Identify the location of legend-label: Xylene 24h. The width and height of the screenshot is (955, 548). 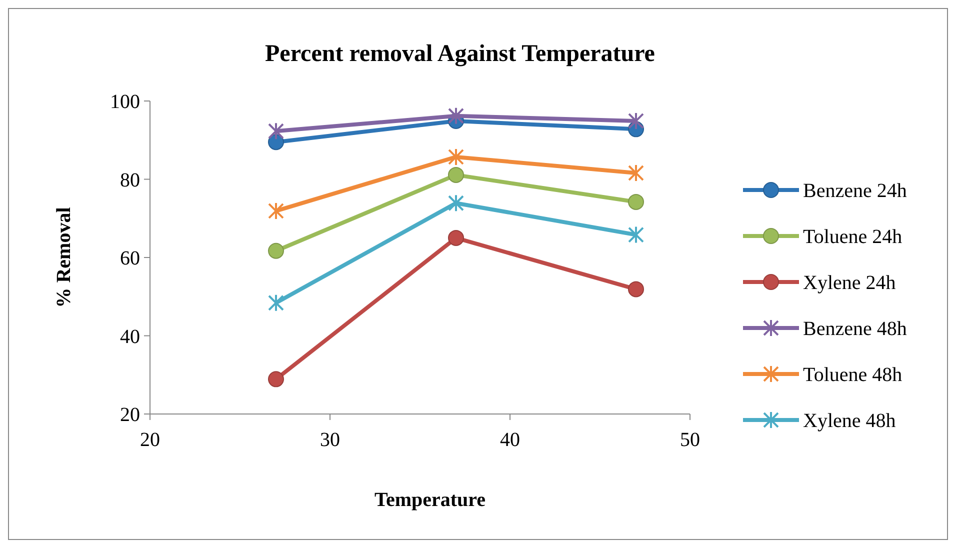
(849, 283).